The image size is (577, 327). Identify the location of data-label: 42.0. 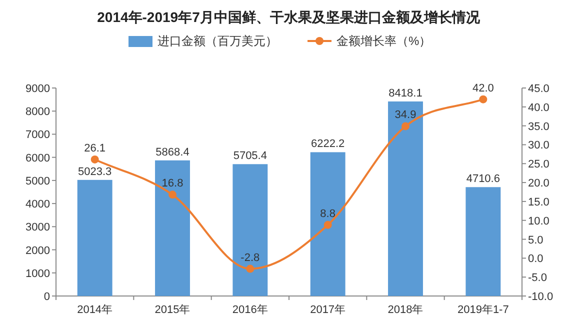
(483, 88).